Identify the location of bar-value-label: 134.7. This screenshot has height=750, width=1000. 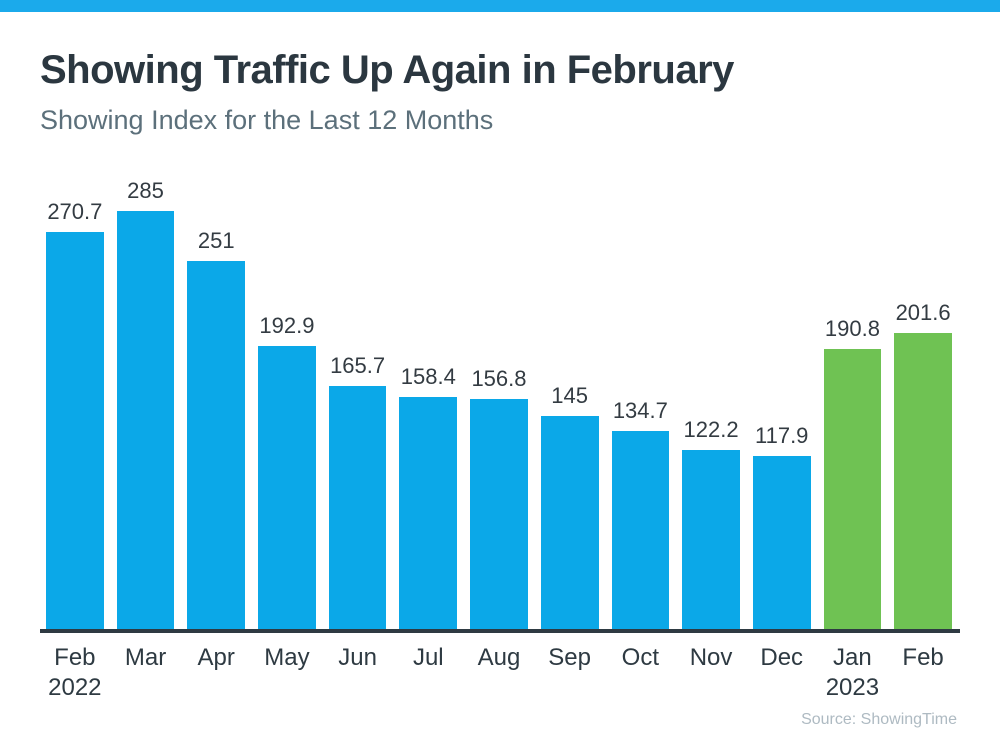
(640, 410).